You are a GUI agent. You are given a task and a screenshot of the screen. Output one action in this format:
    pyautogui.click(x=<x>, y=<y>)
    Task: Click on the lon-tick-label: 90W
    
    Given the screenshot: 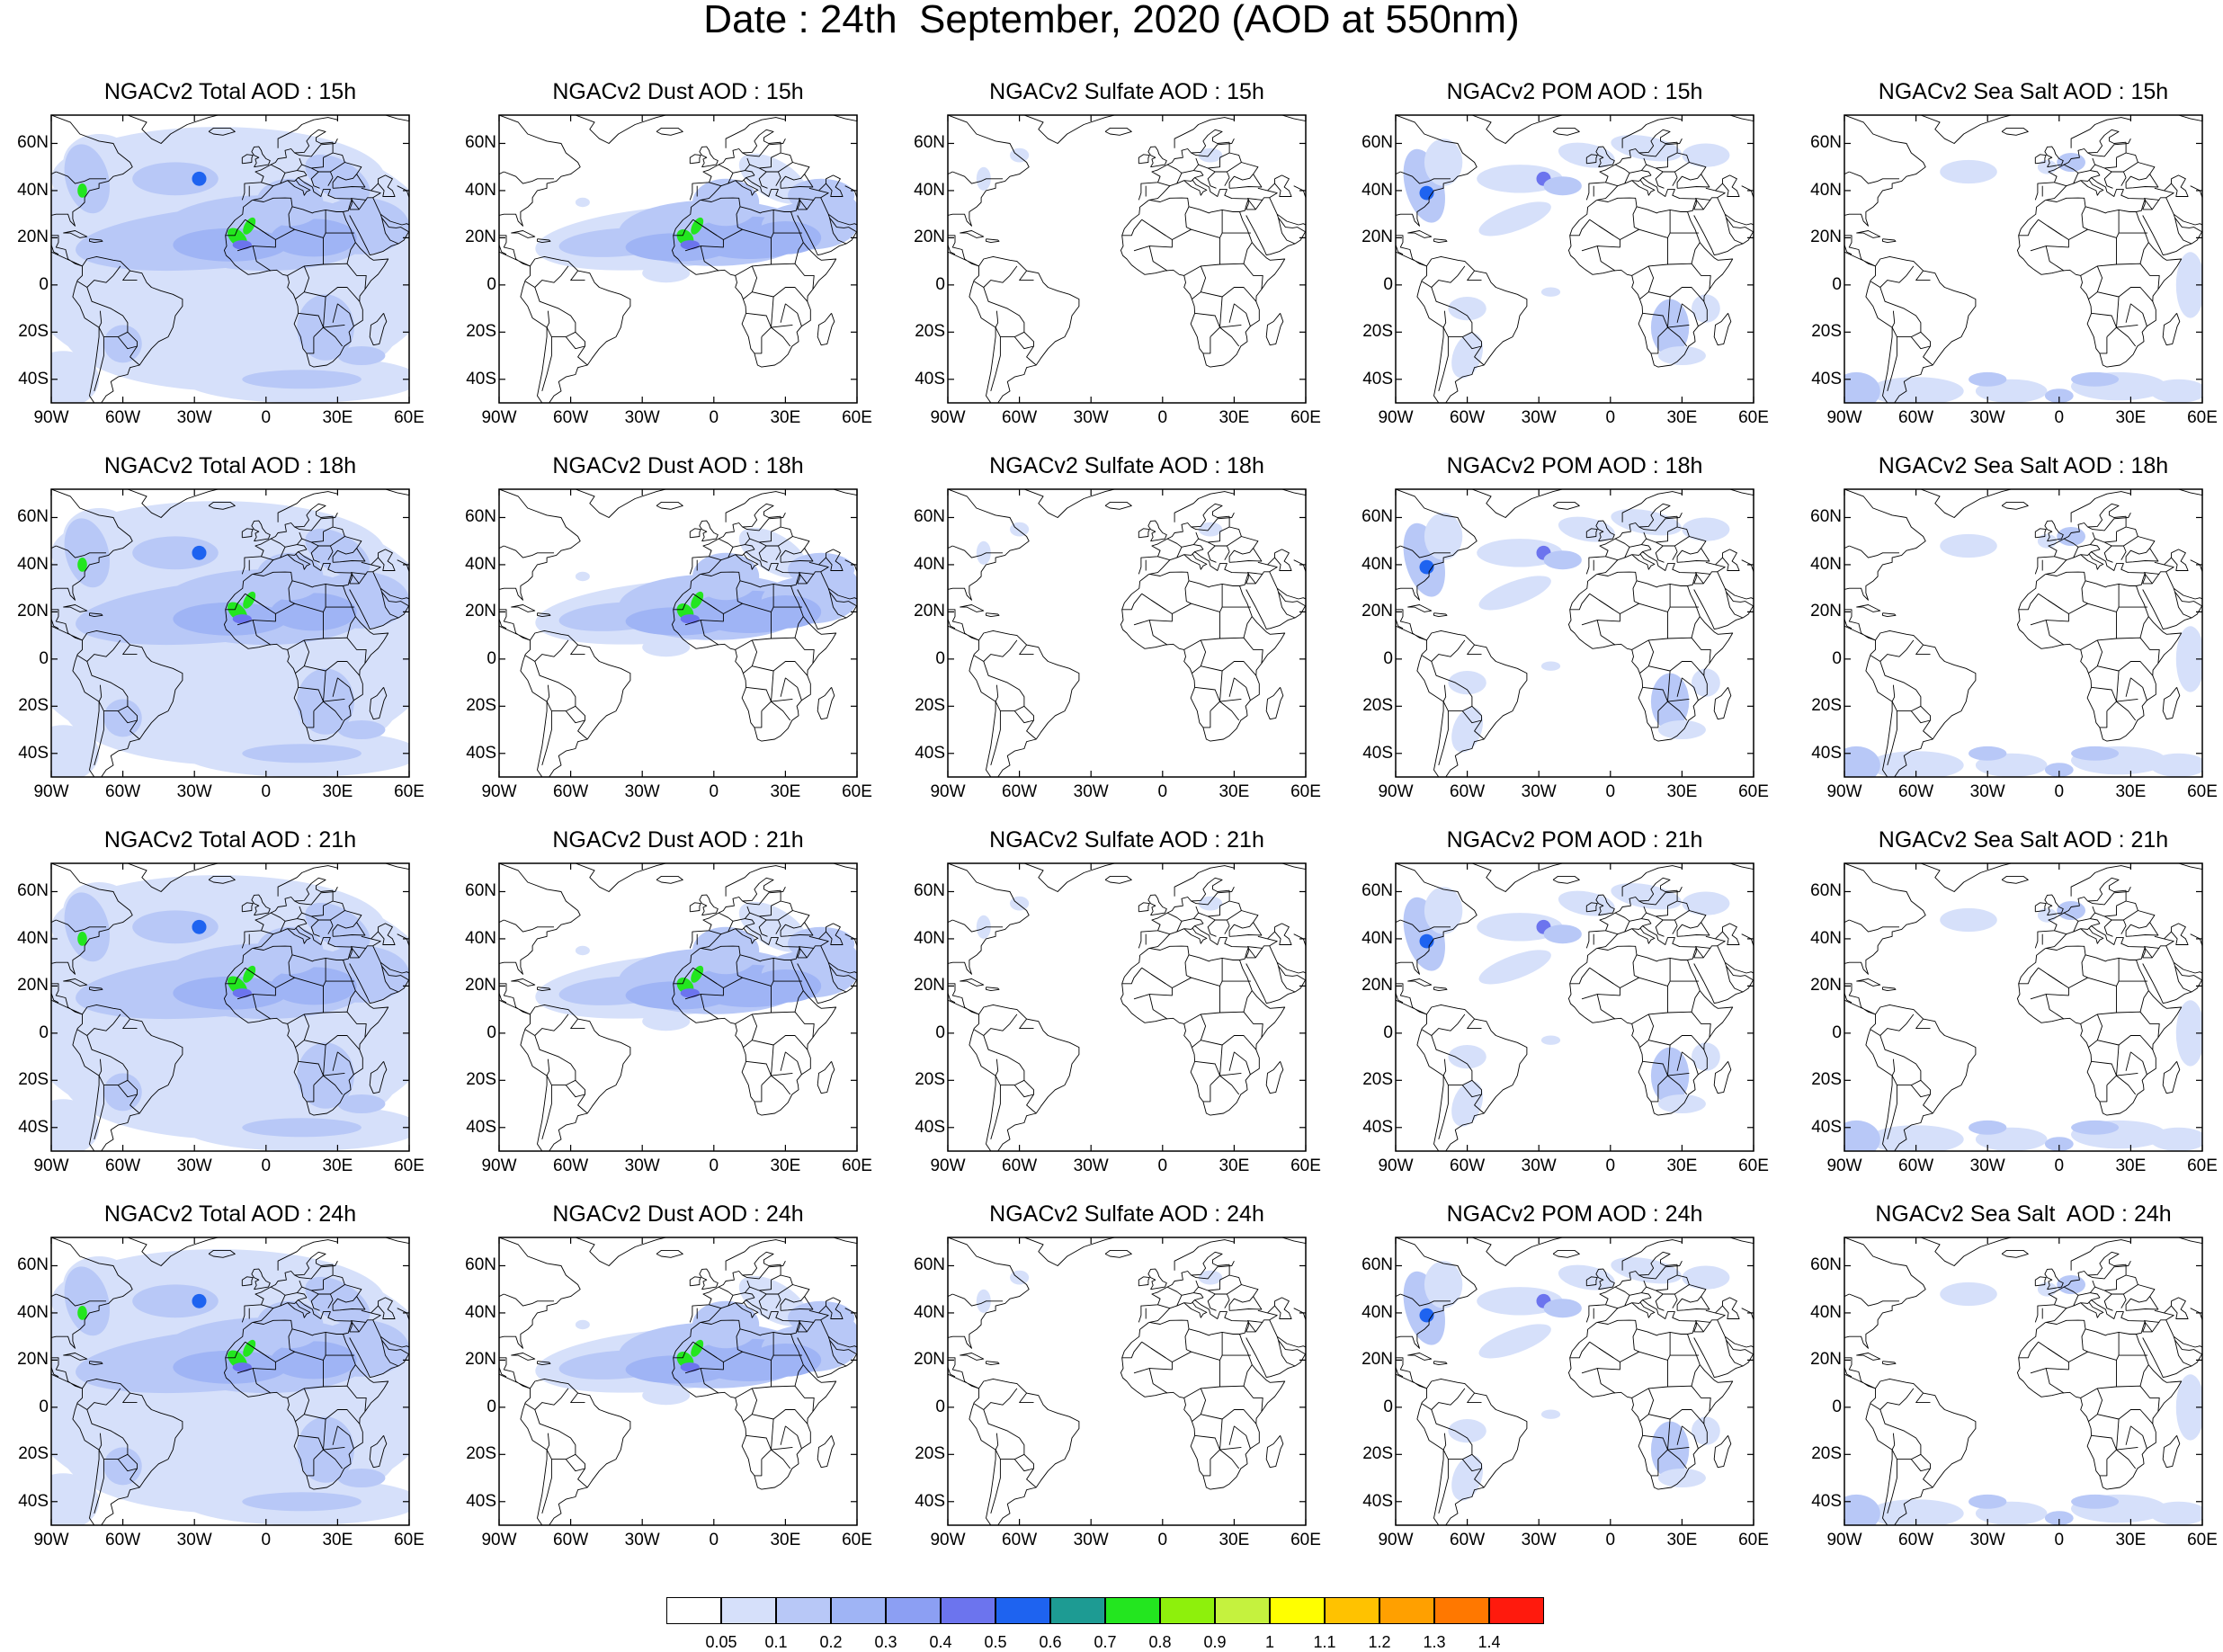 What is the action you would take?
    pyautogui.click(x=948, y=791)
    